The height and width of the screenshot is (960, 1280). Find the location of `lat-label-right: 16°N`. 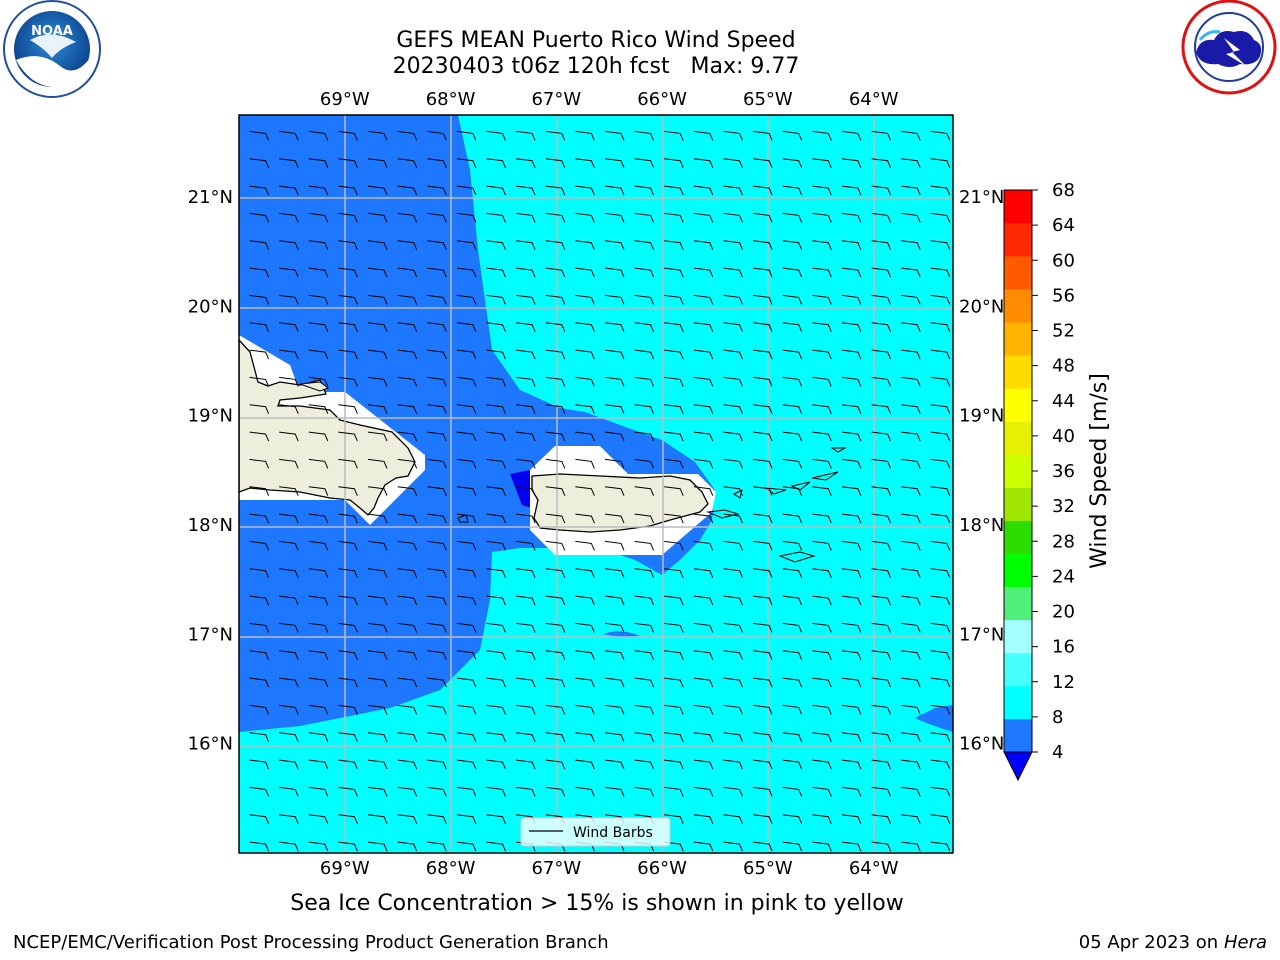

lat-label-right: 16°N is located at coordinates (981, 744).